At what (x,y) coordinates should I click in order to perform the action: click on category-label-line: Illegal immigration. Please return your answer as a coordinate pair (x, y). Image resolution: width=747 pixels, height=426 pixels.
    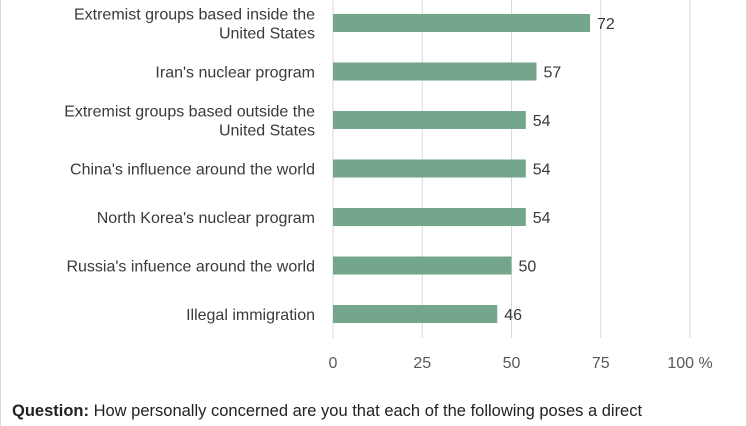
    Looking at the image, I should click on (250, 315).